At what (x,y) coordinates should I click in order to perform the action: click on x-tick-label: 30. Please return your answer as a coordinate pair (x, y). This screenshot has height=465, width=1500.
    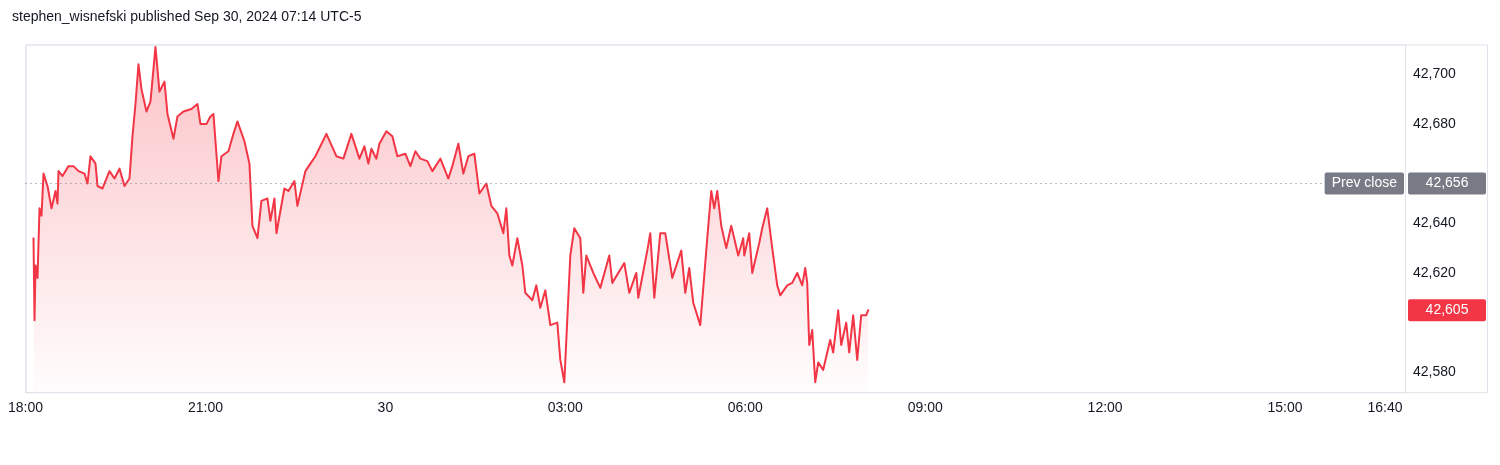
    Looking at the image, I should click on (385, 407).